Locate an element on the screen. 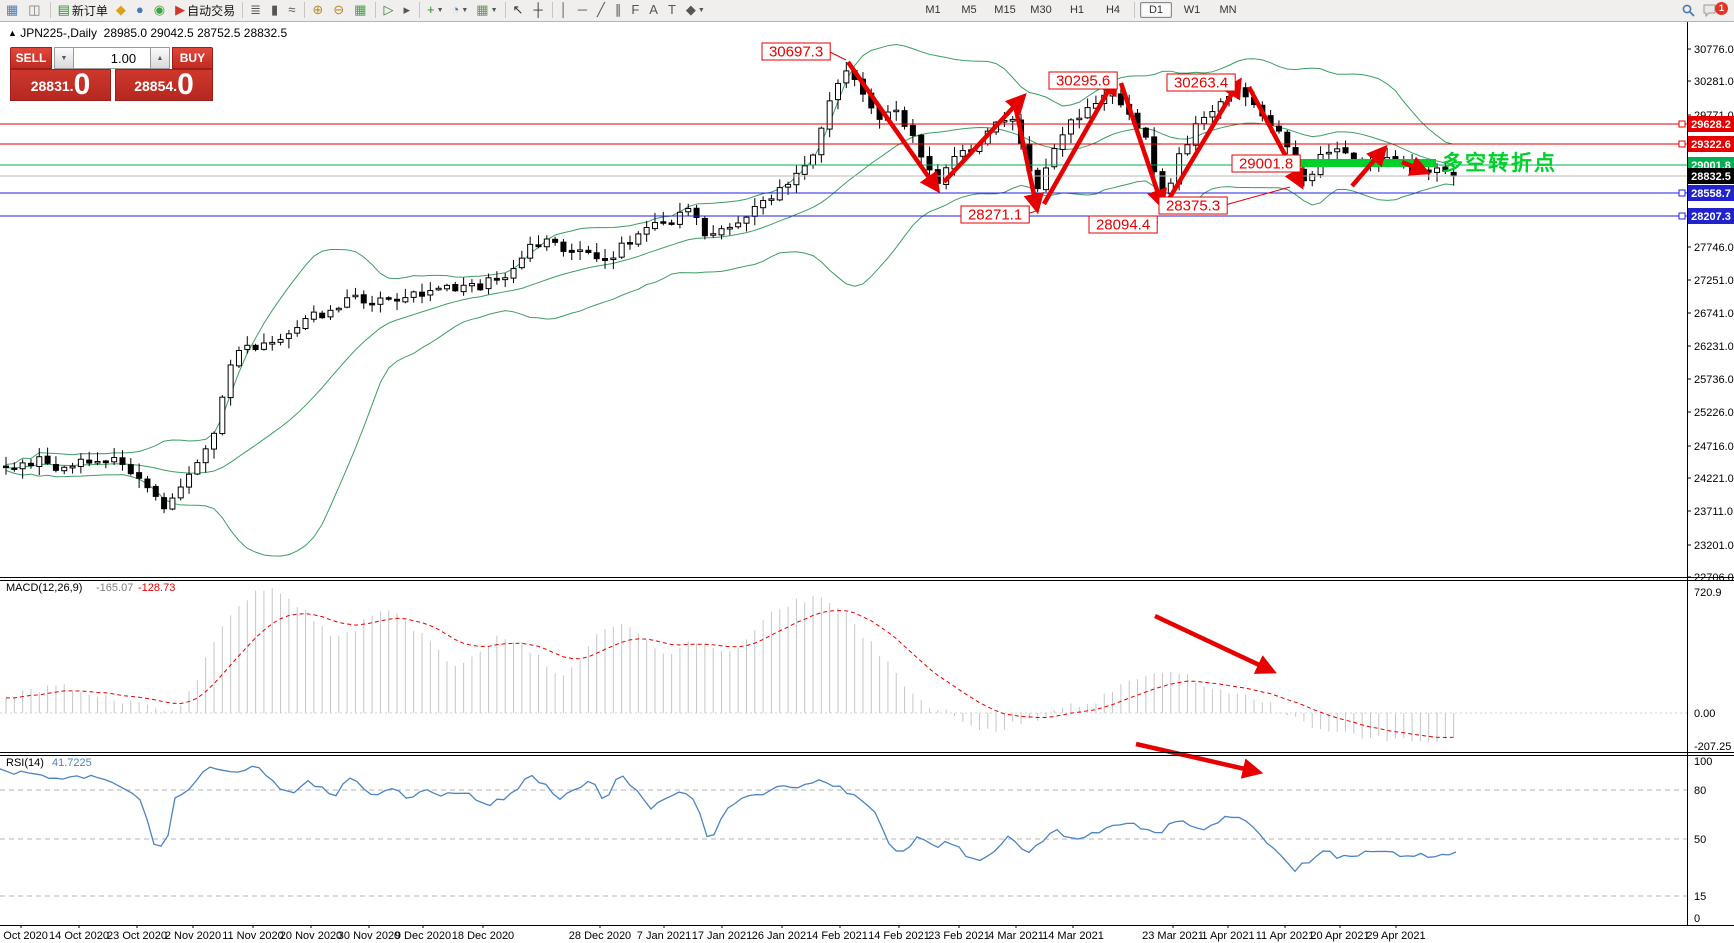 Image resolution: width=1734 pixels, height=943 pixels. vline-icon: │ is located at coordinates (565, 10).